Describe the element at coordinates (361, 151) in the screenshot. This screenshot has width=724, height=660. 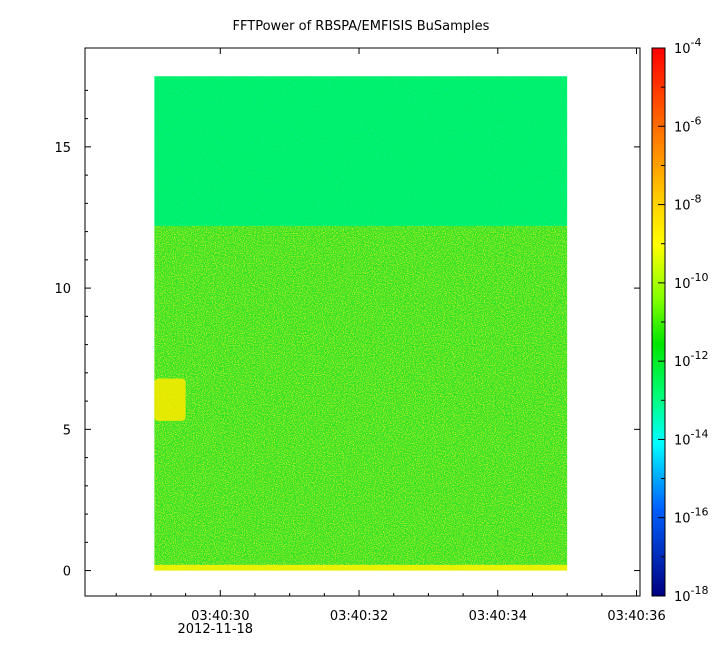
I see `heatmap-region-upper-band` at that location.